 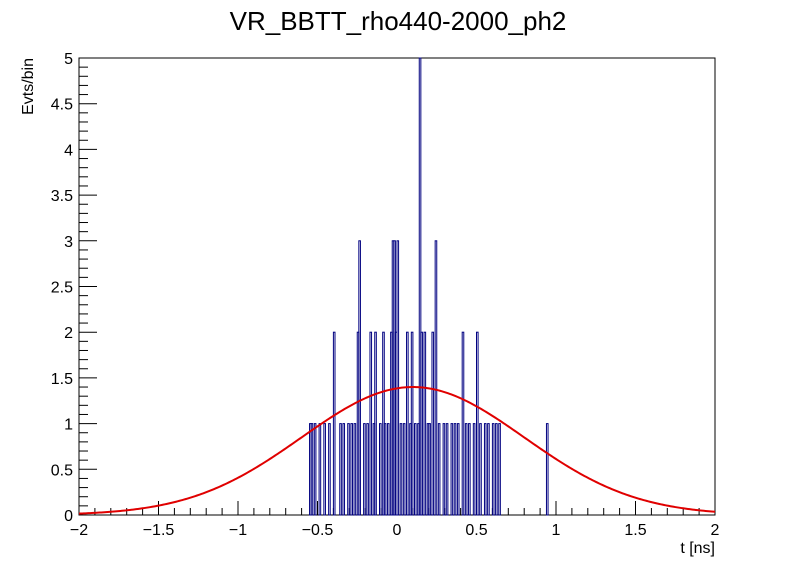 What do you see at coordinates (68, 425) in the screenshot?
I see `y-tick-label: 1` at bounding box center [68, 425].